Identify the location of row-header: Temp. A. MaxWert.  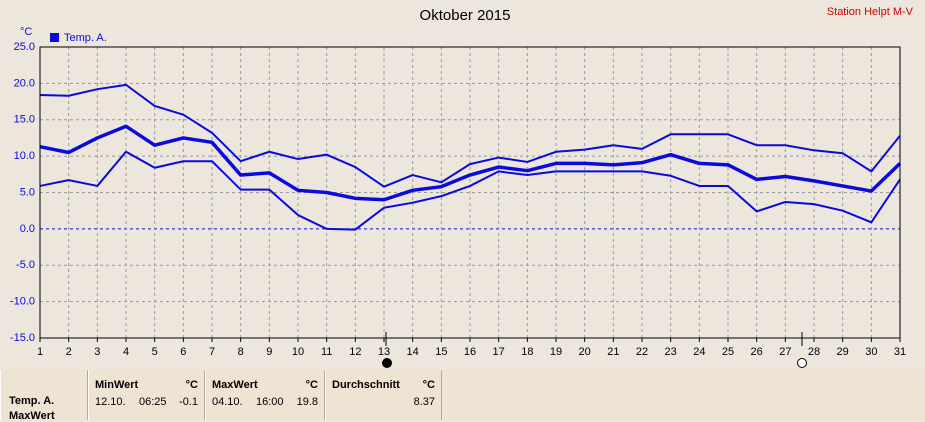
(44, 396).